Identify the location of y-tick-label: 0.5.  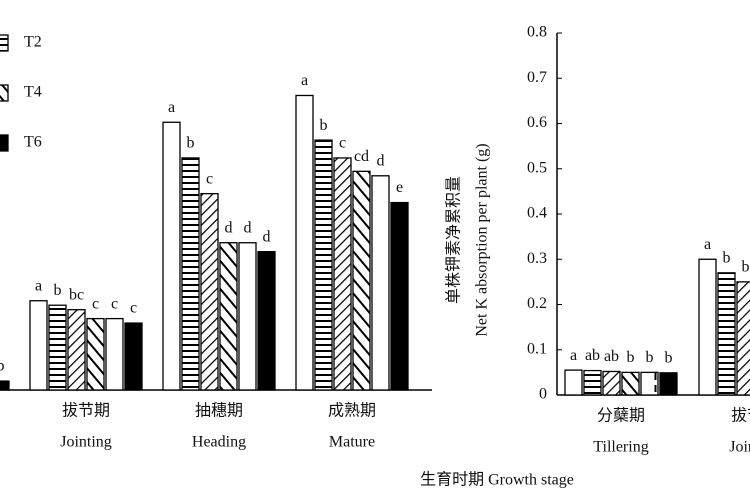
(537, 167).